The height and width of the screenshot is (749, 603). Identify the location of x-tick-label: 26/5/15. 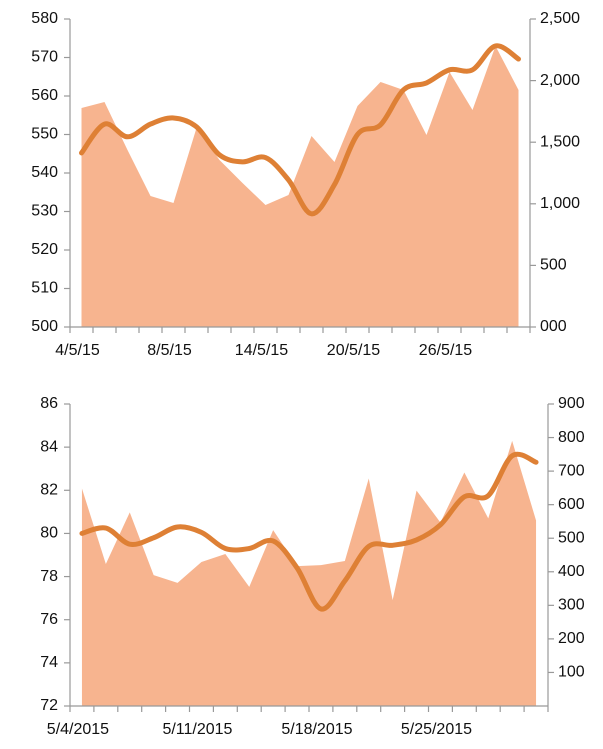
(445, 350).